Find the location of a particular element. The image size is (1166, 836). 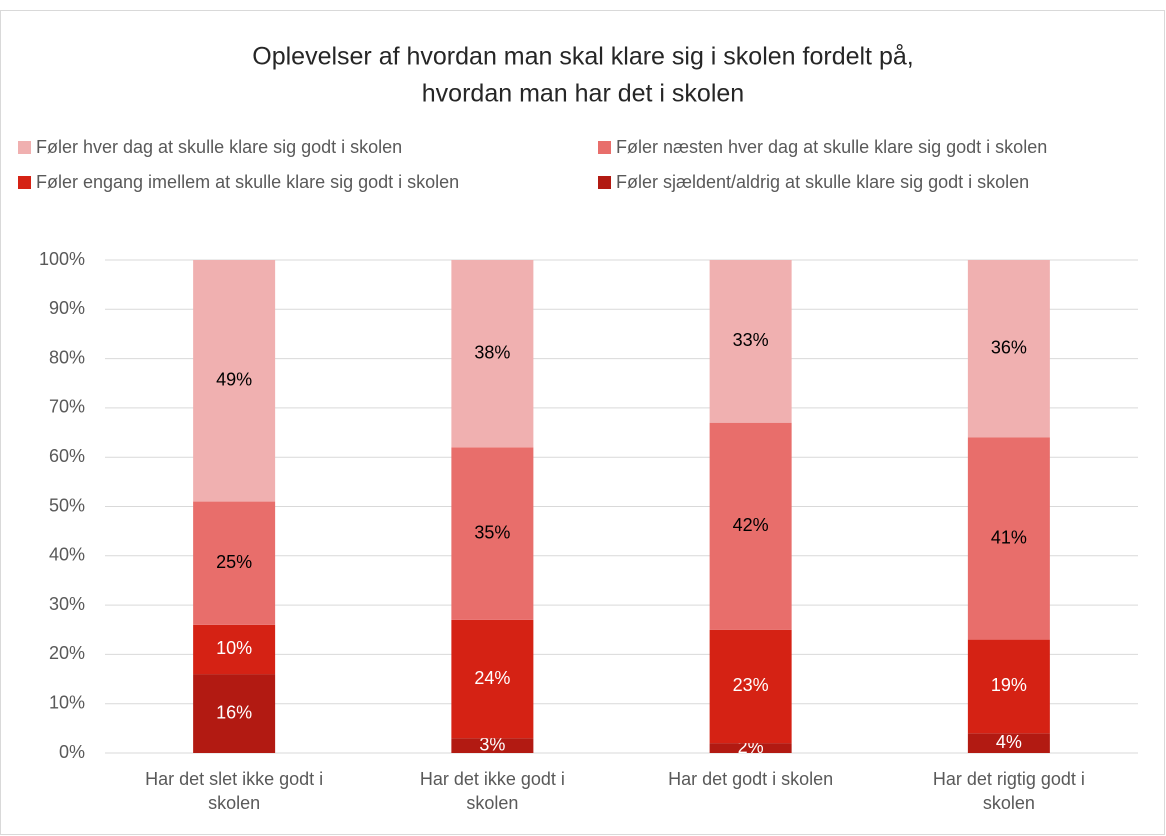

y-tick-label: 0% is located at coordinates (72, 752).